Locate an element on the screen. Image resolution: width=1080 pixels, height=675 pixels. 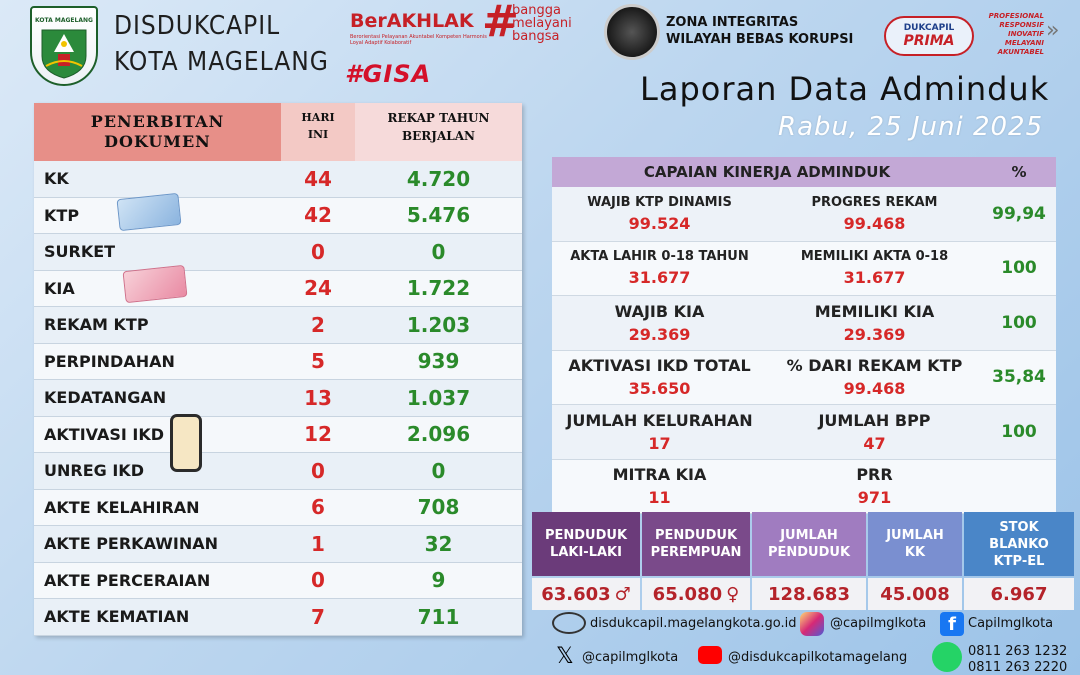
today-count: 1 is located at coordinates (318, 543).